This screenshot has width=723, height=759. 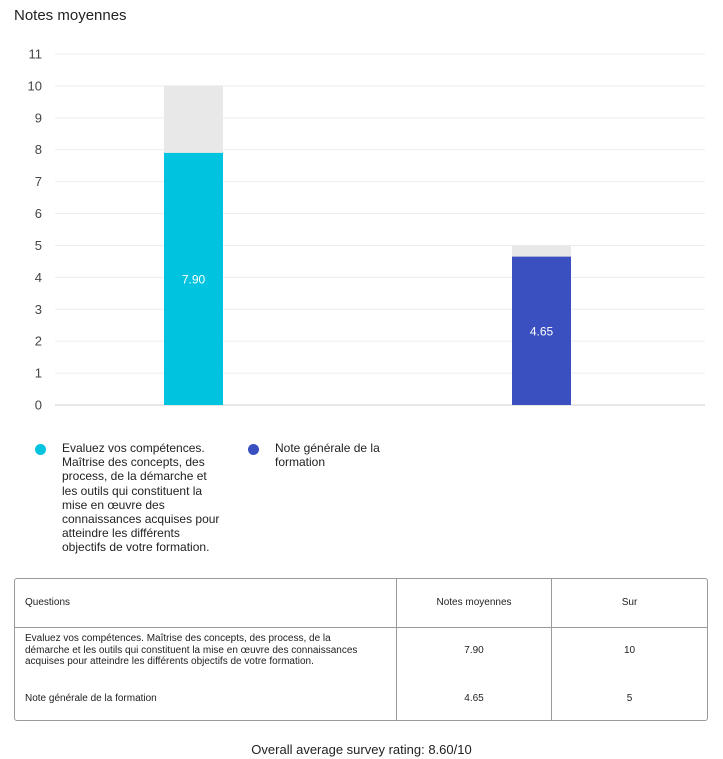 I want to click on table-header-divider, so click(x=361, y=627).